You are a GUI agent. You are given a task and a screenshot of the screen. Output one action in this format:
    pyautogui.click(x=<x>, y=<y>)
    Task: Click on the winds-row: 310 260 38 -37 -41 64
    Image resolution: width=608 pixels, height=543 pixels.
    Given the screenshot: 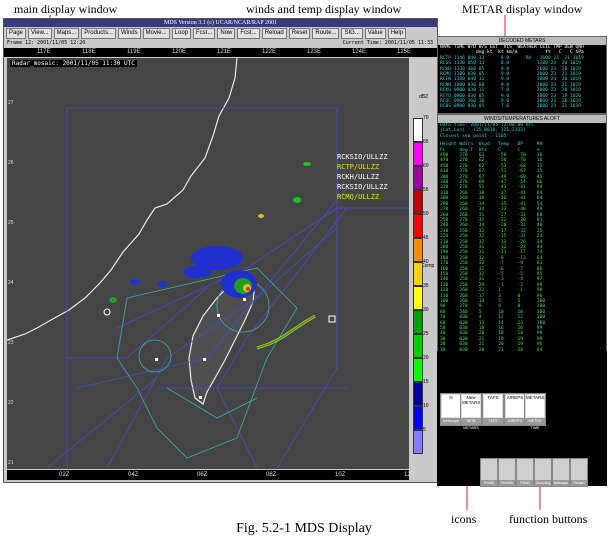 What is the action you would take?
    pyautogui.click(x=498, y=193)
    